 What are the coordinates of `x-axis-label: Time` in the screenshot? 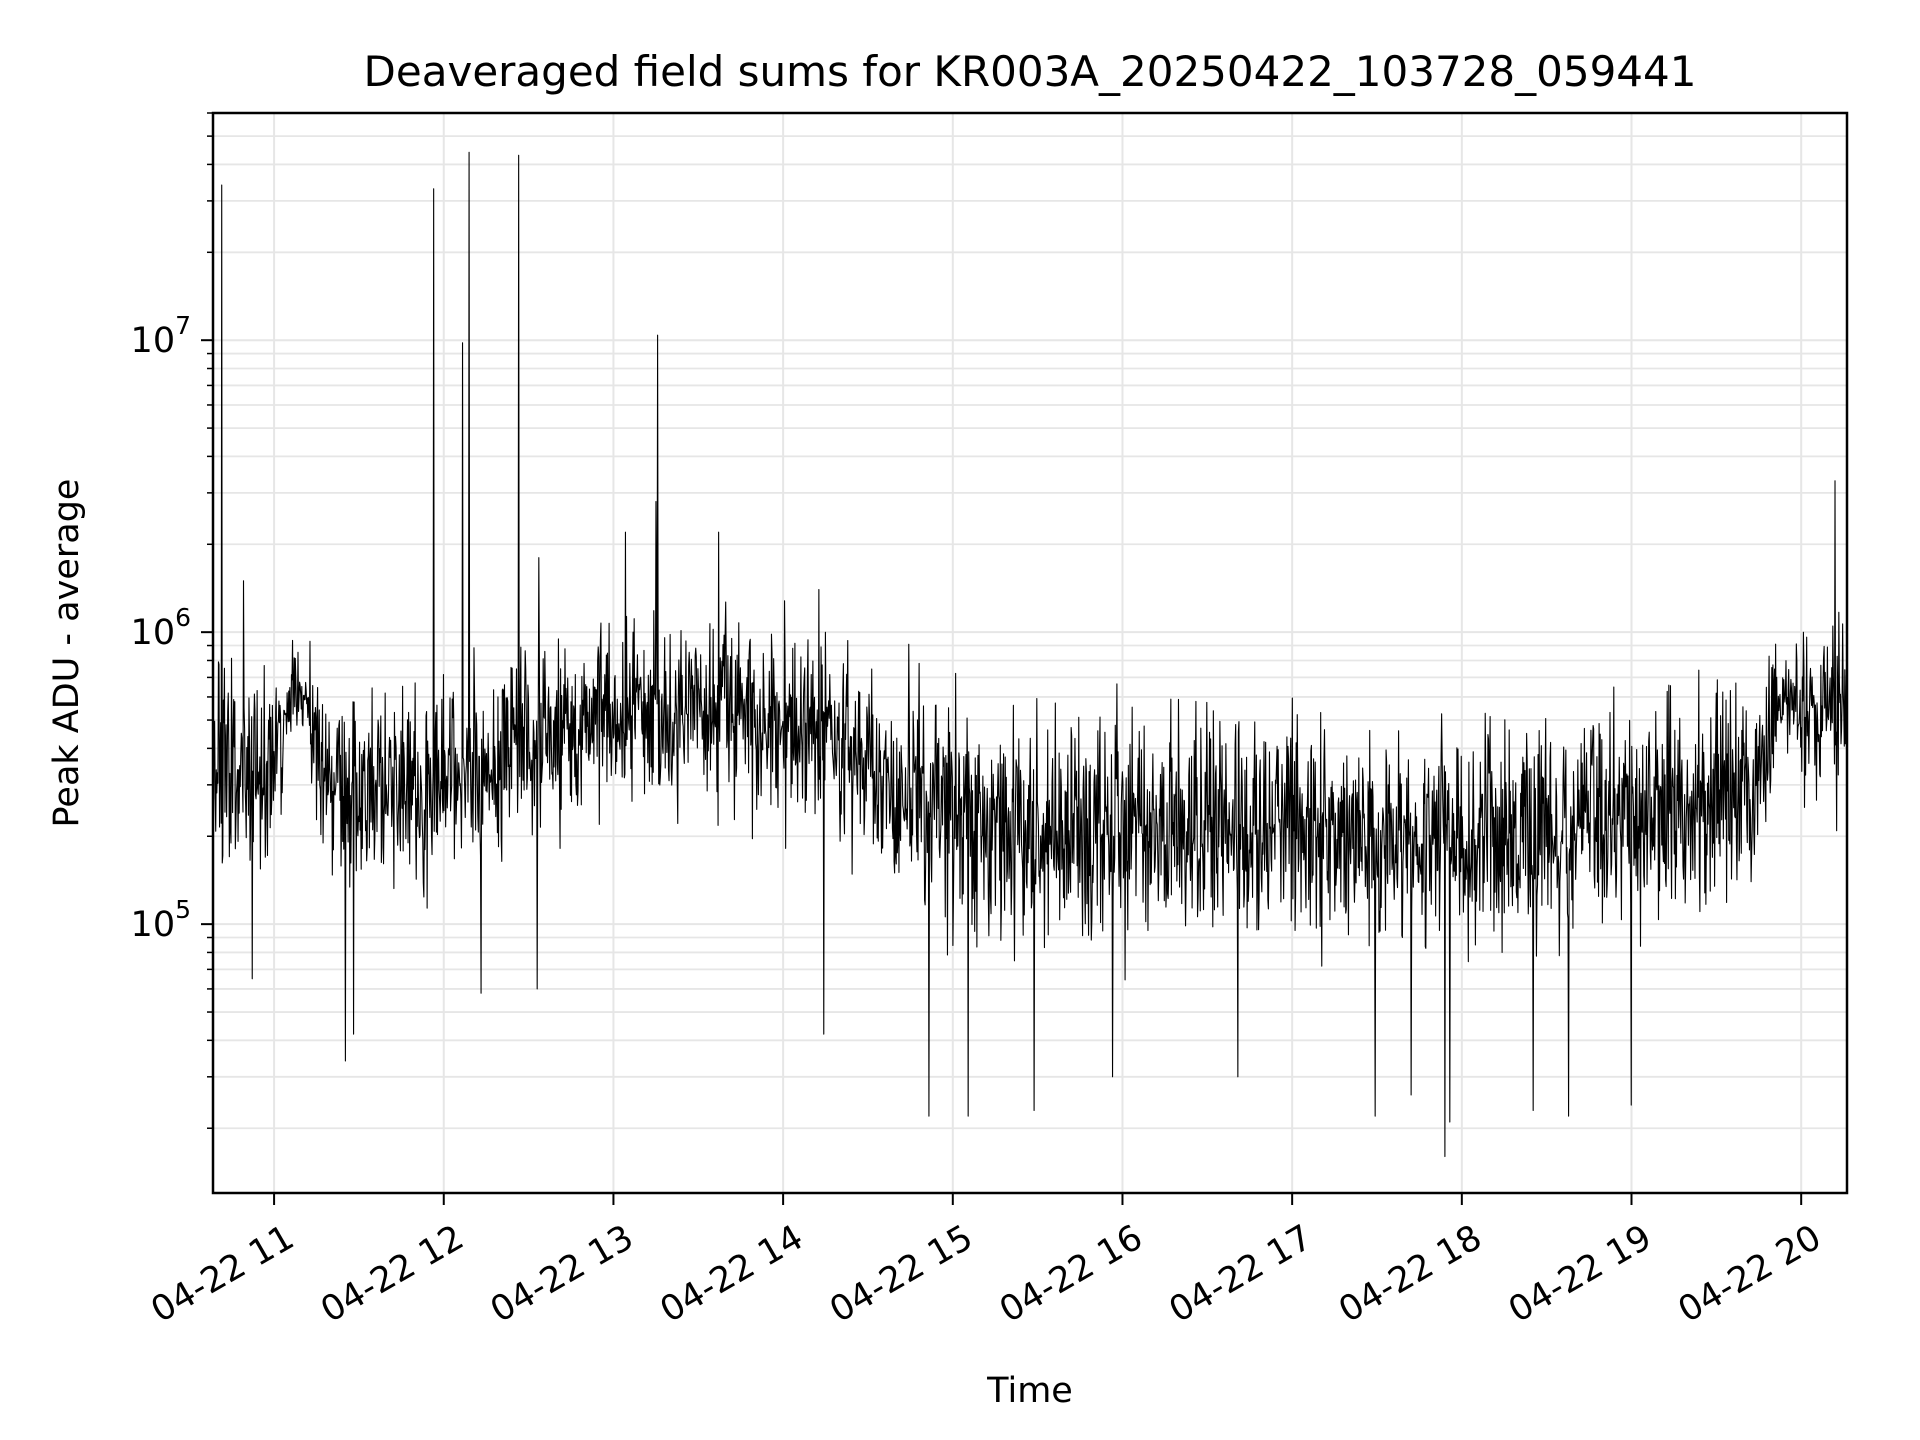 It's located at (1029, 1391).